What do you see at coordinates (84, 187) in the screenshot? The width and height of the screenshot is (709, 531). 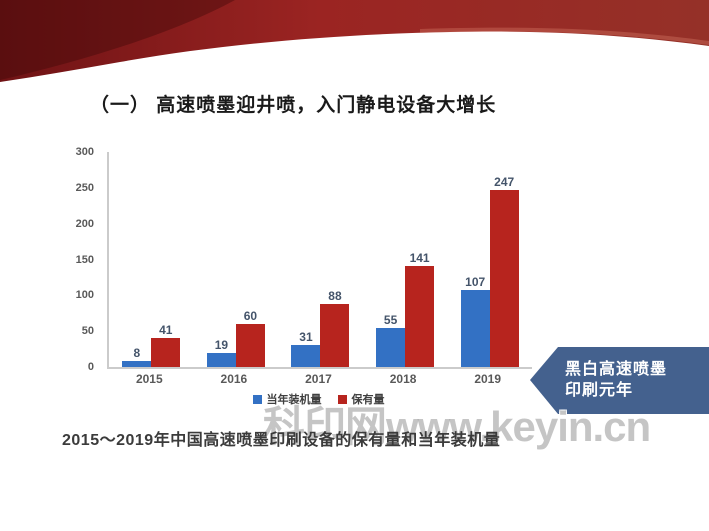 I see `y-tick-label: 250` at bounding box center [84, 187].